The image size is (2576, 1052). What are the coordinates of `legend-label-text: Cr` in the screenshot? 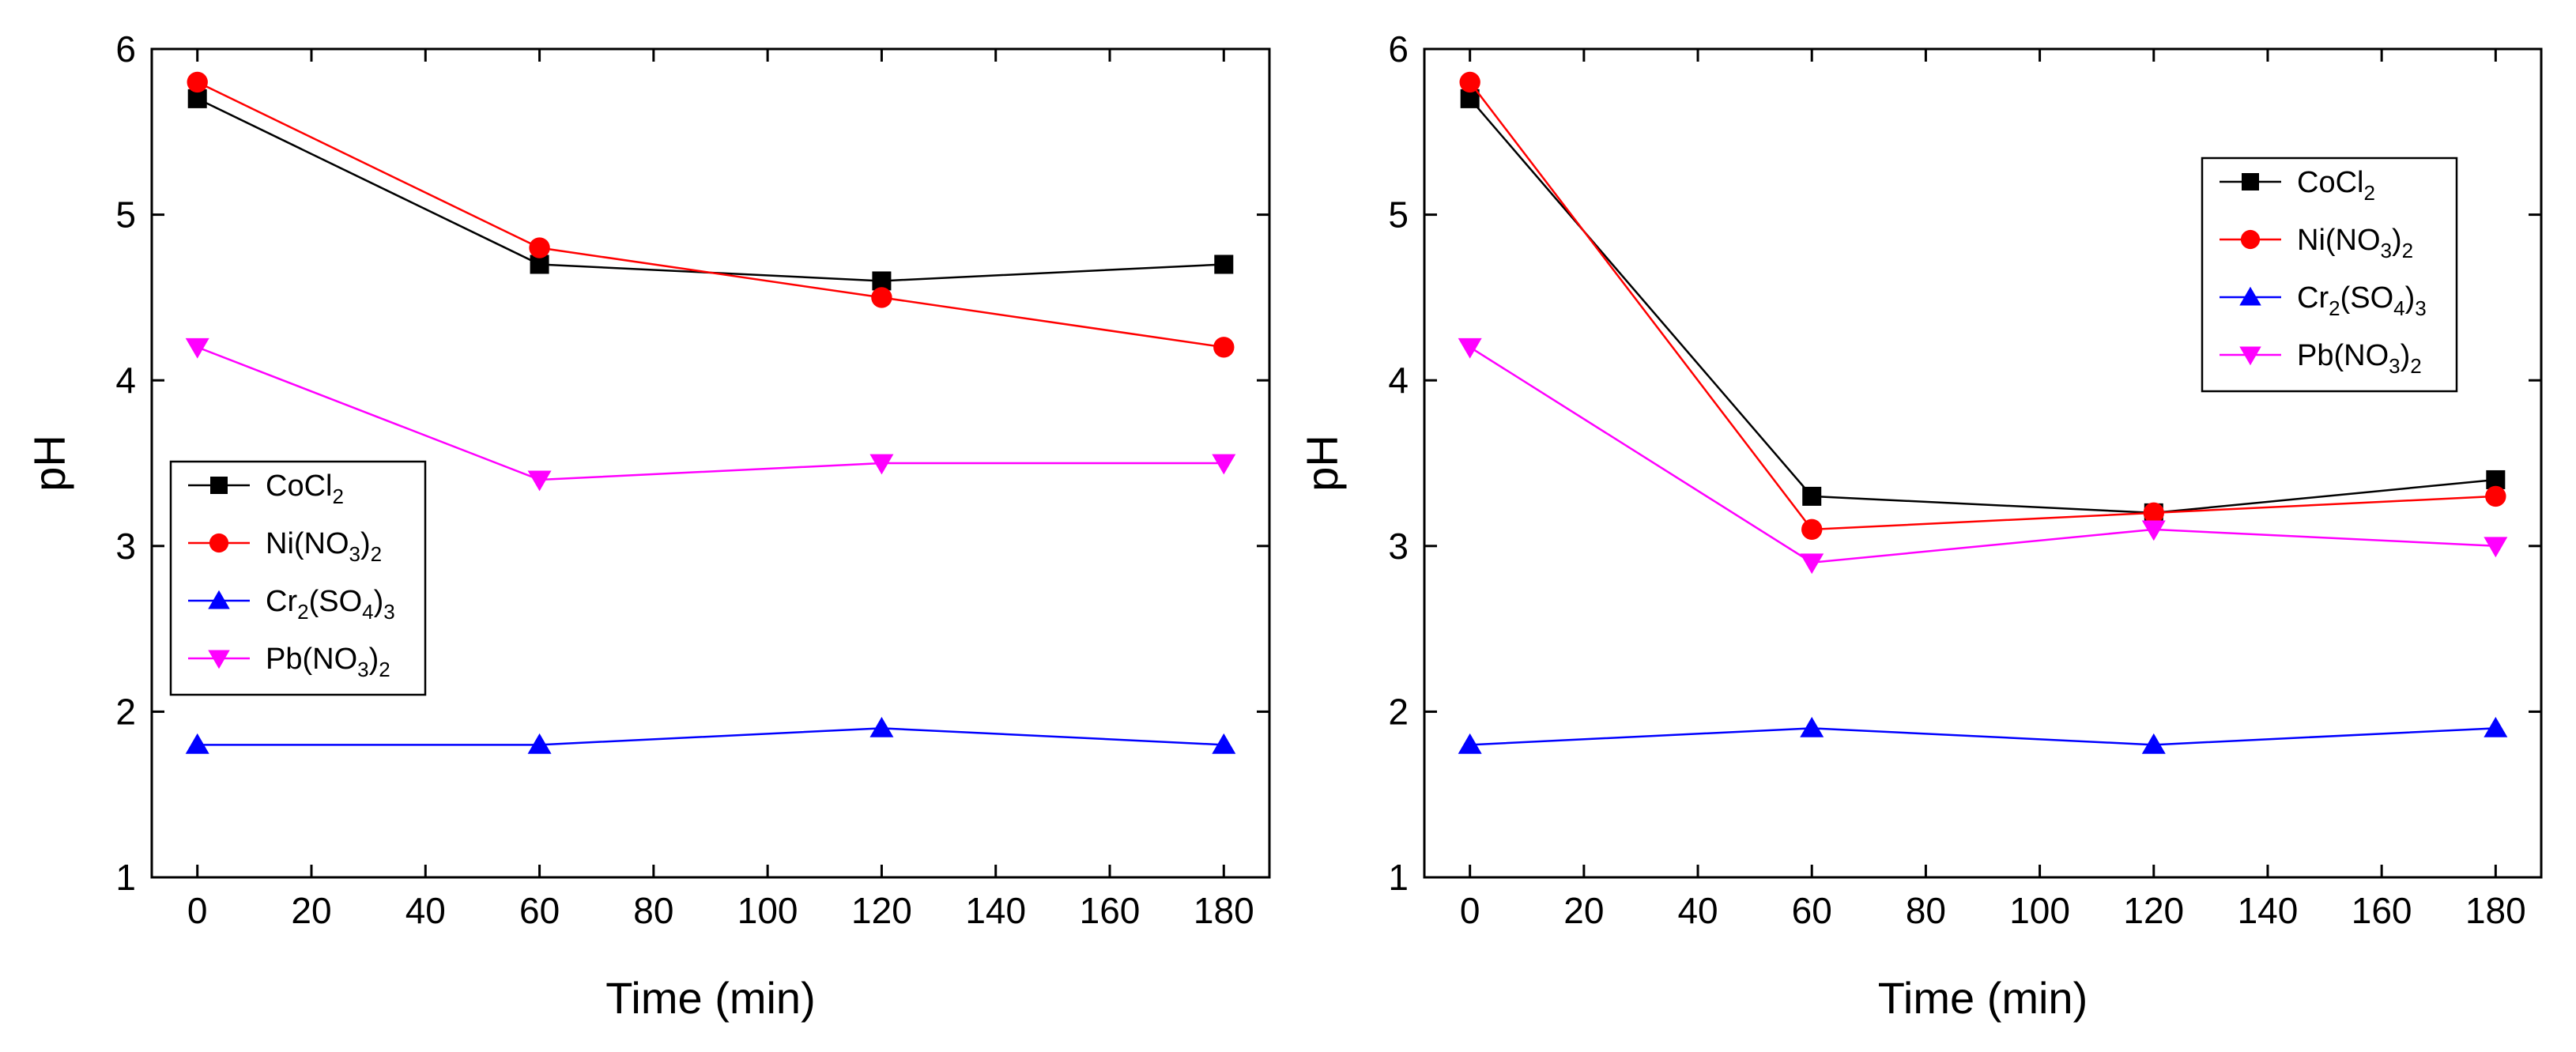 It's located at (281, 601).